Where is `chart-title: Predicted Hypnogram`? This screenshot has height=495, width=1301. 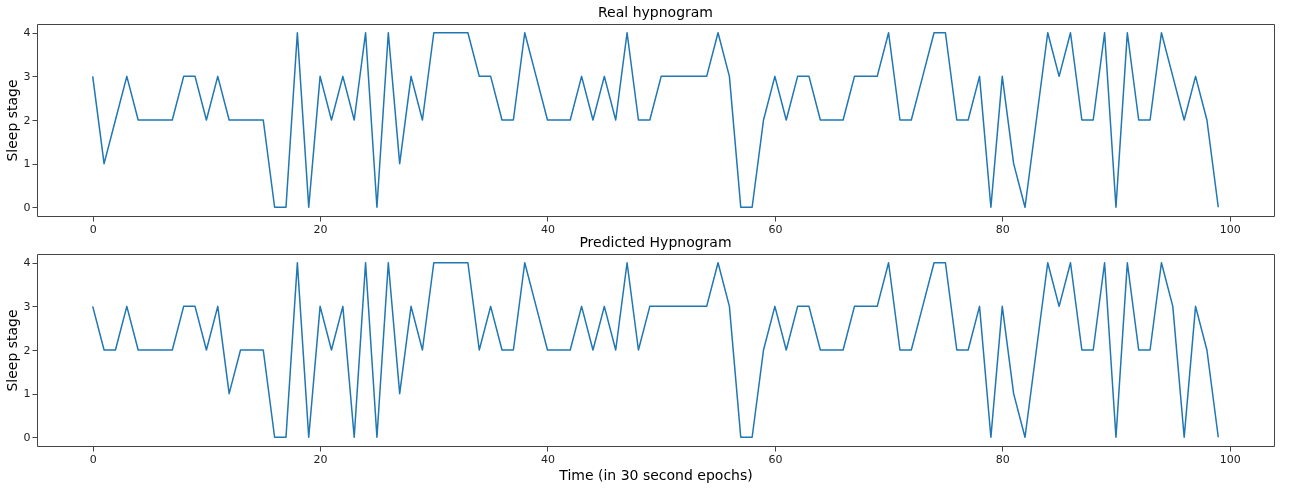 chart-title: Predicted Hypnogram is located at coordinates (655, 242).